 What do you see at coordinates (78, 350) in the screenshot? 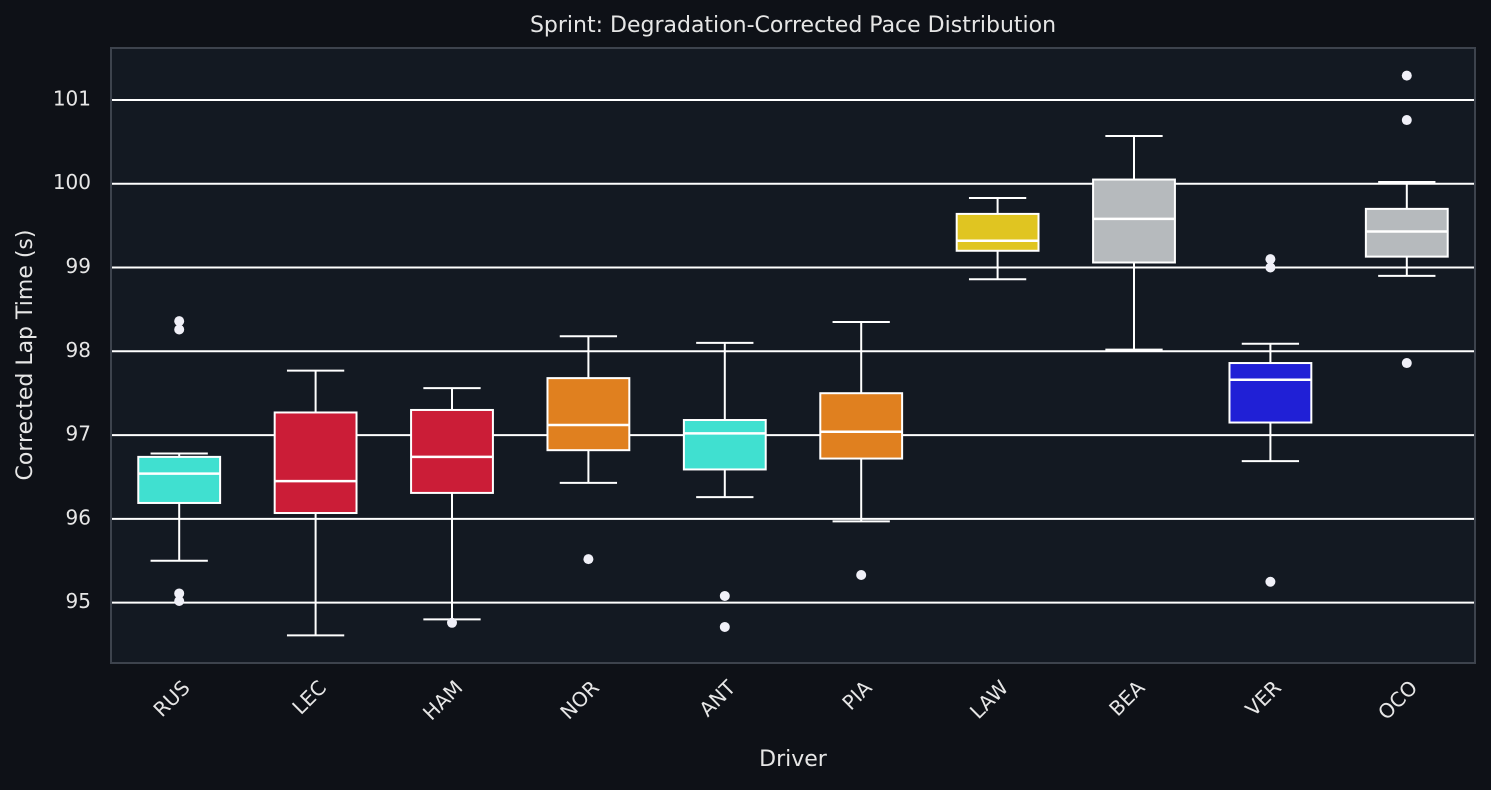
I see `y-tick-label: 98` at bounding box center [78, 350].